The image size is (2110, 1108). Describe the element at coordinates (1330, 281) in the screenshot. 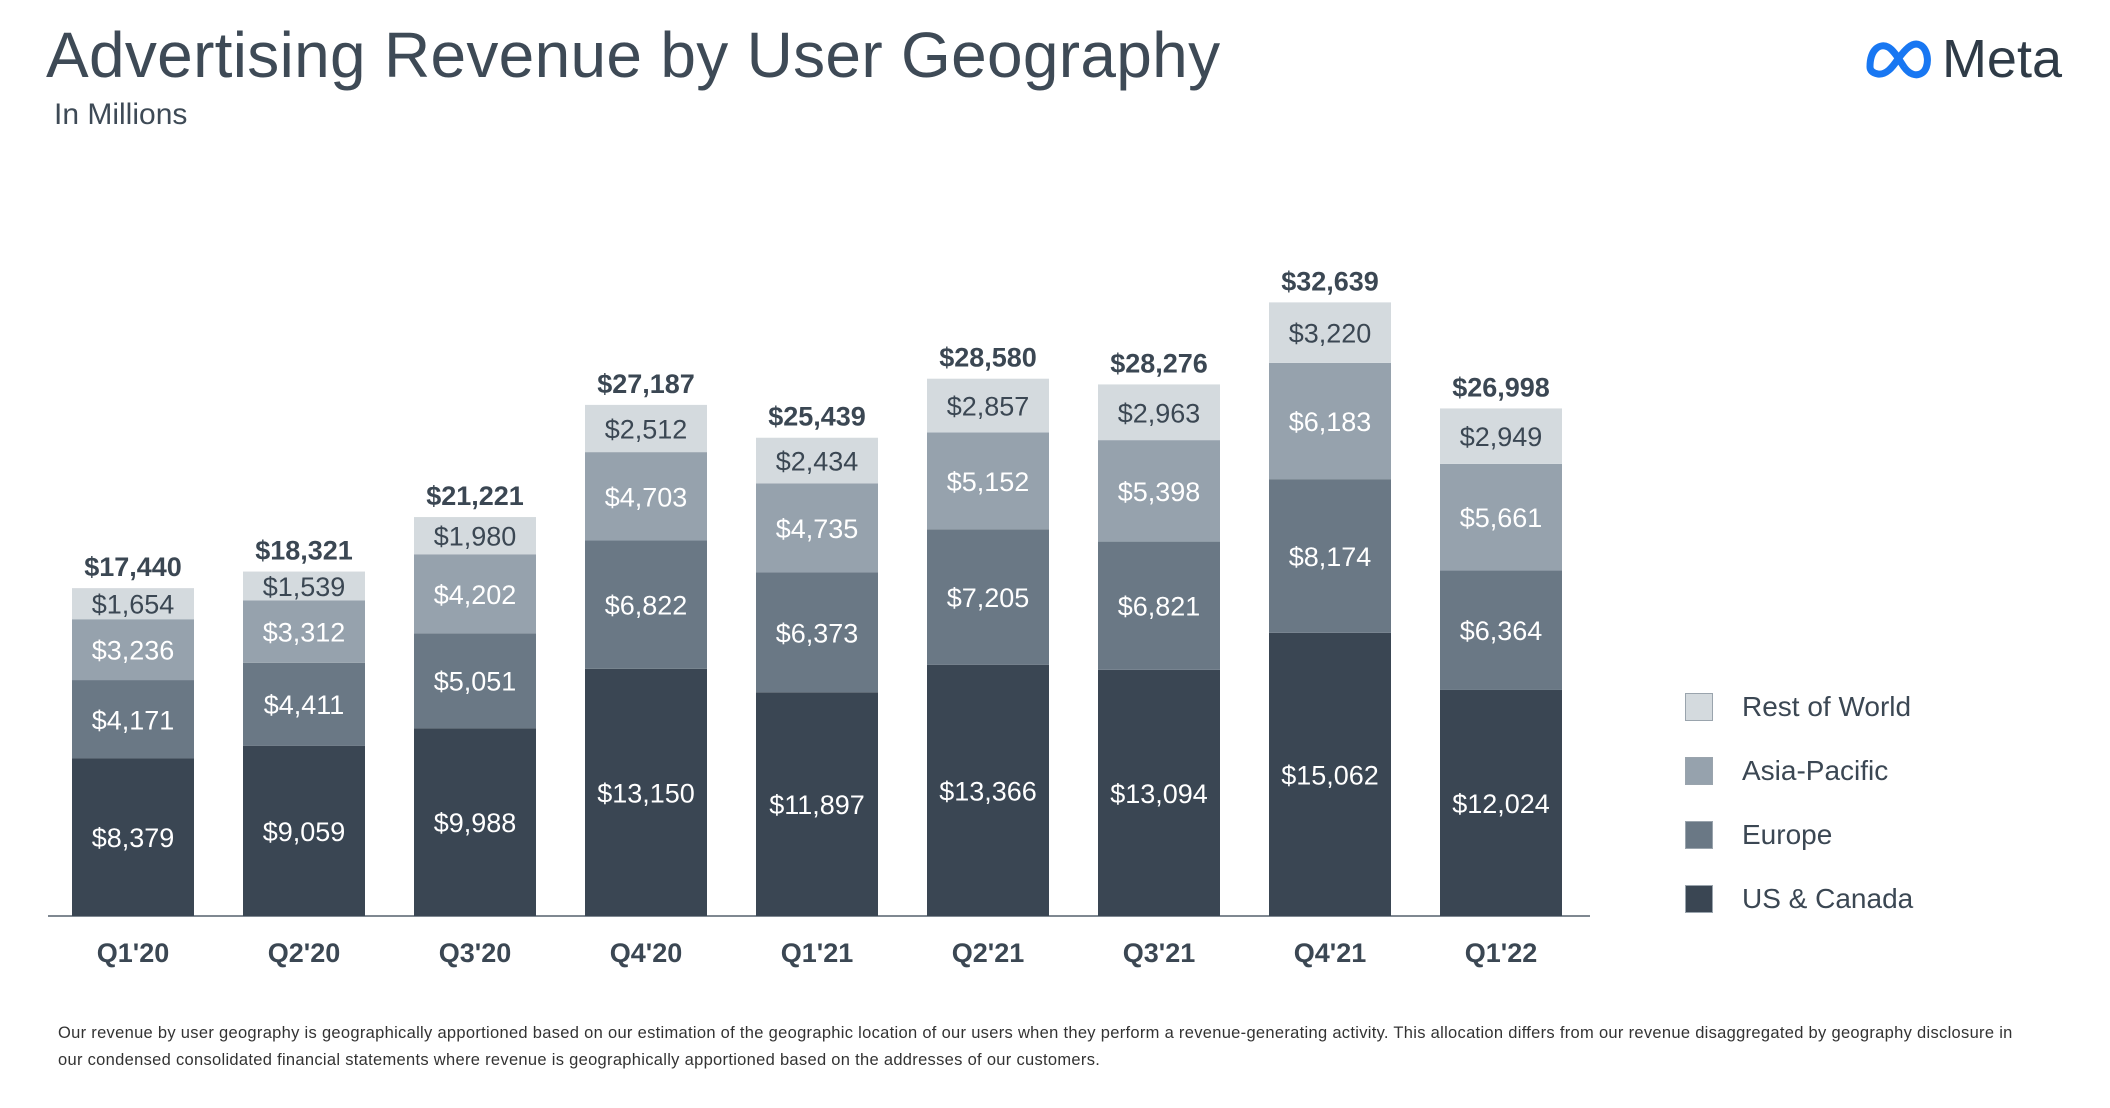

I see `bar-total-label: $32,639` at that location.